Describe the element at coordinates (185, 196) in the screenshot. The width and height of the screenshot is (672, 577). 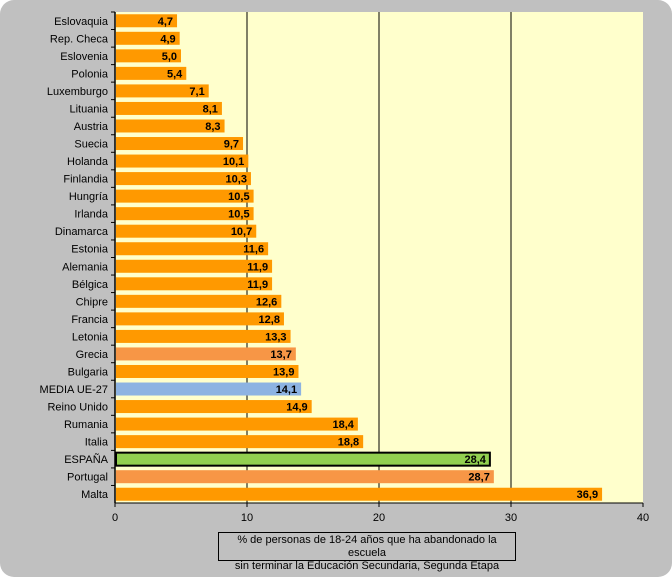
I see `bar-hungr-a` at that location.